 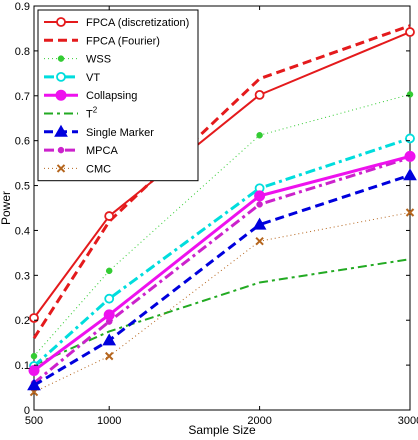 What do you see at coordinates (22, 321) in the screenshot?
I see `y-tick-label: 0.2` at bounding box center [22, 321].